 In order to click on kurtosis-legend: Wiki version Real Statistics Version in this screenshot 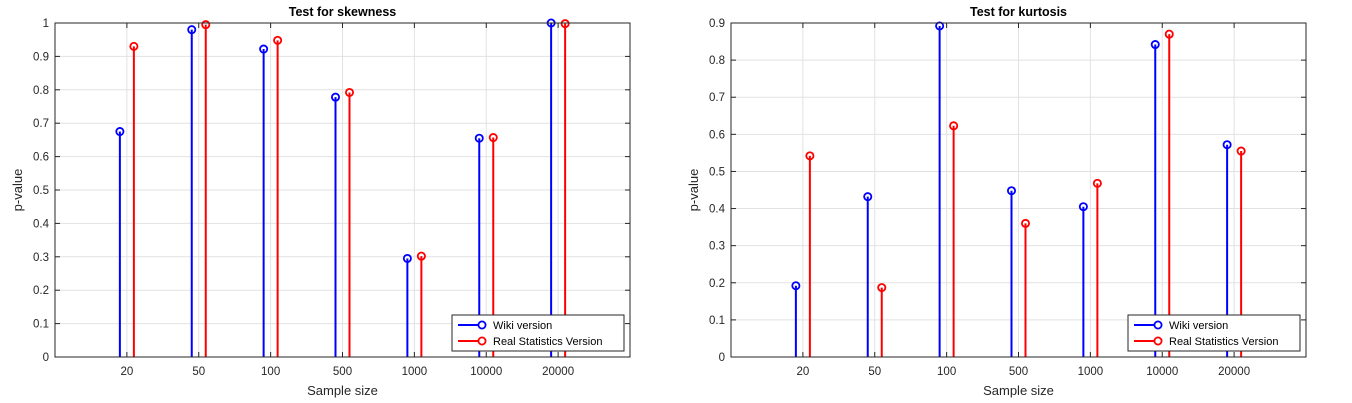, I will do `click(1214, 333)`.